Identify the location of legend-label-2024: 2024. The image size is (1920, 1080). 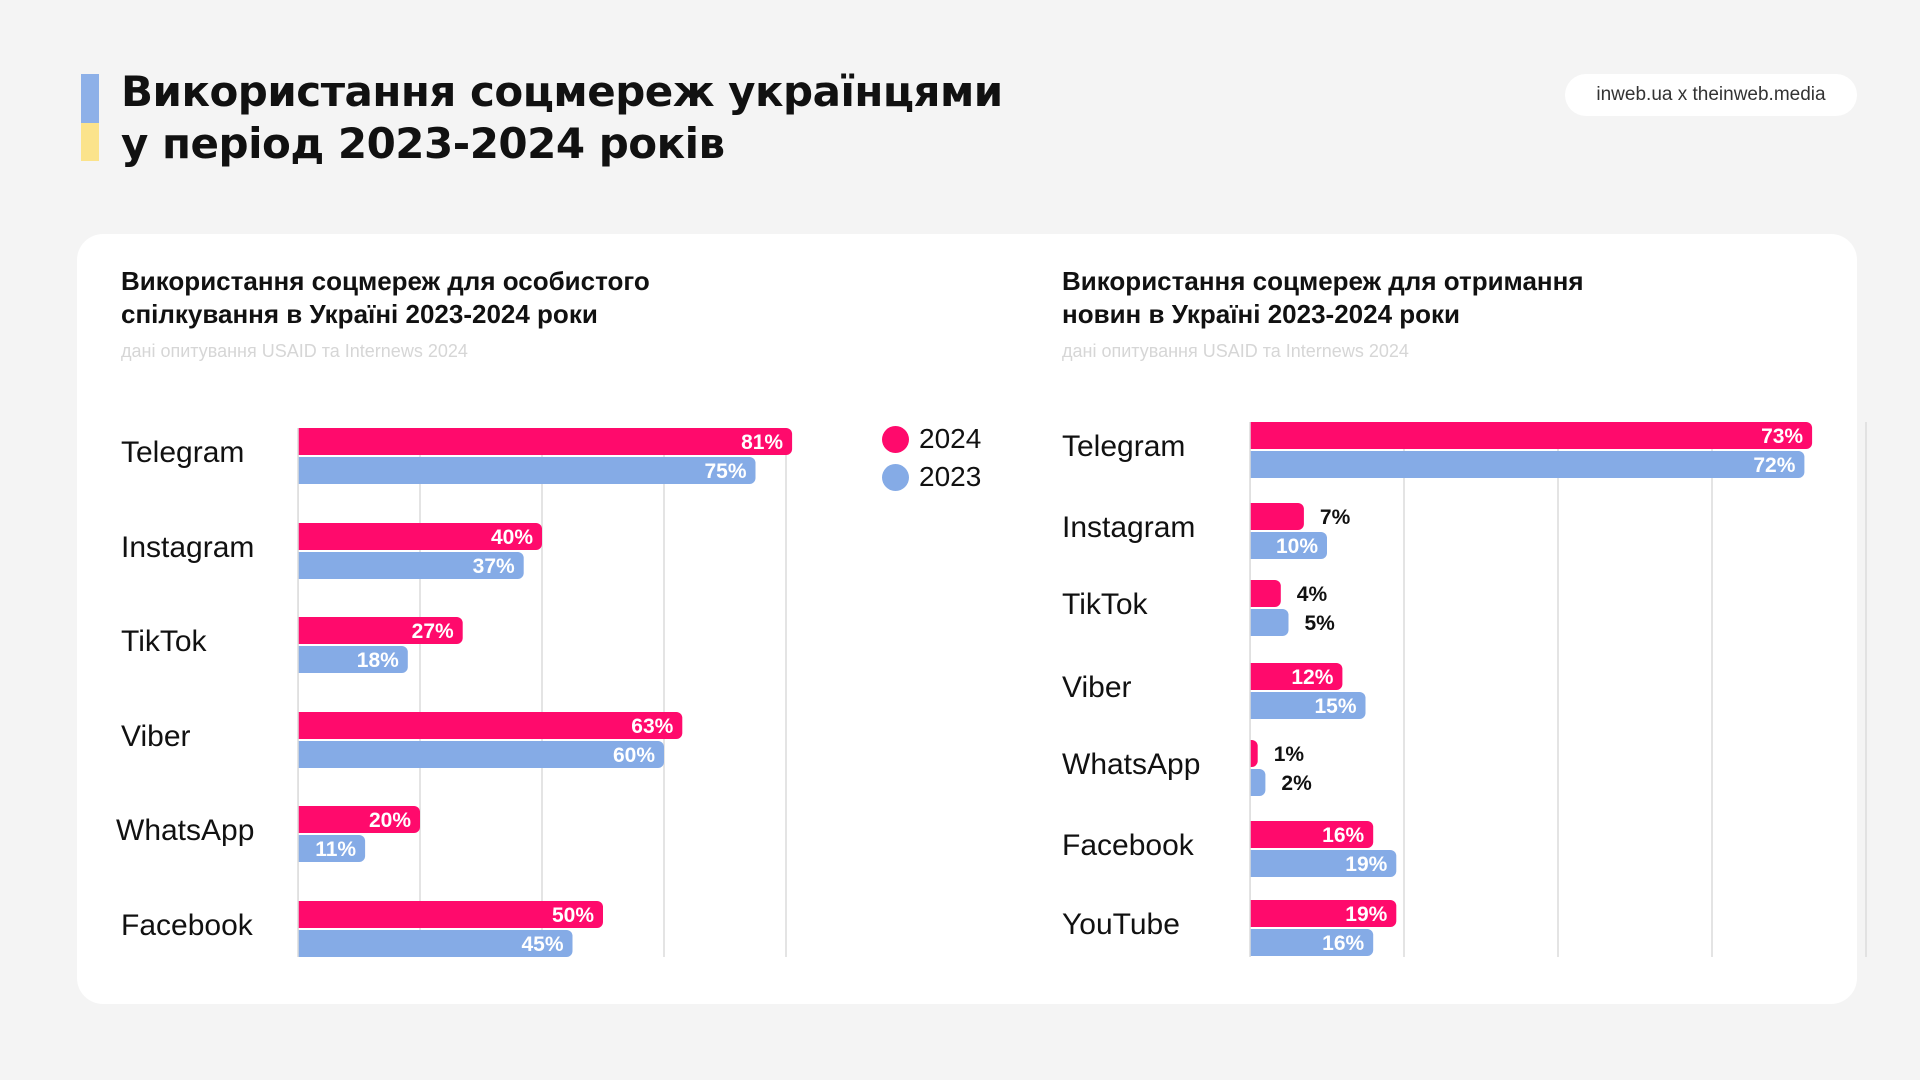
(950, 438).